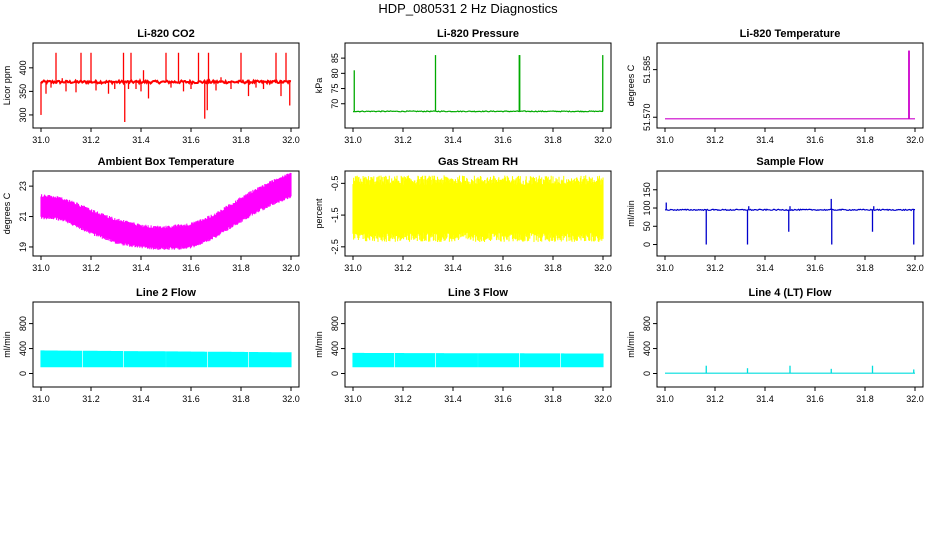 This screenshot has height=540, width=936. What do you see at coordinates (166, 293) in the screenshot?
I see `chart-title: Line 2 Flow` at bounding box center [166, 293].